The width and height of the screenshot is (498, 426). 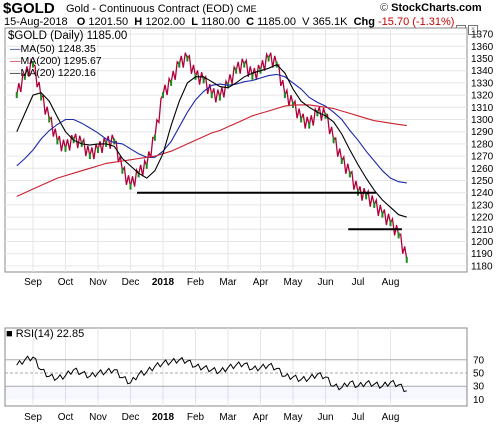 What do you see at coordinates (293, 417) in the screenshot?
I see `x-tick-label-rsi: May` at bounding box center [293, 417].